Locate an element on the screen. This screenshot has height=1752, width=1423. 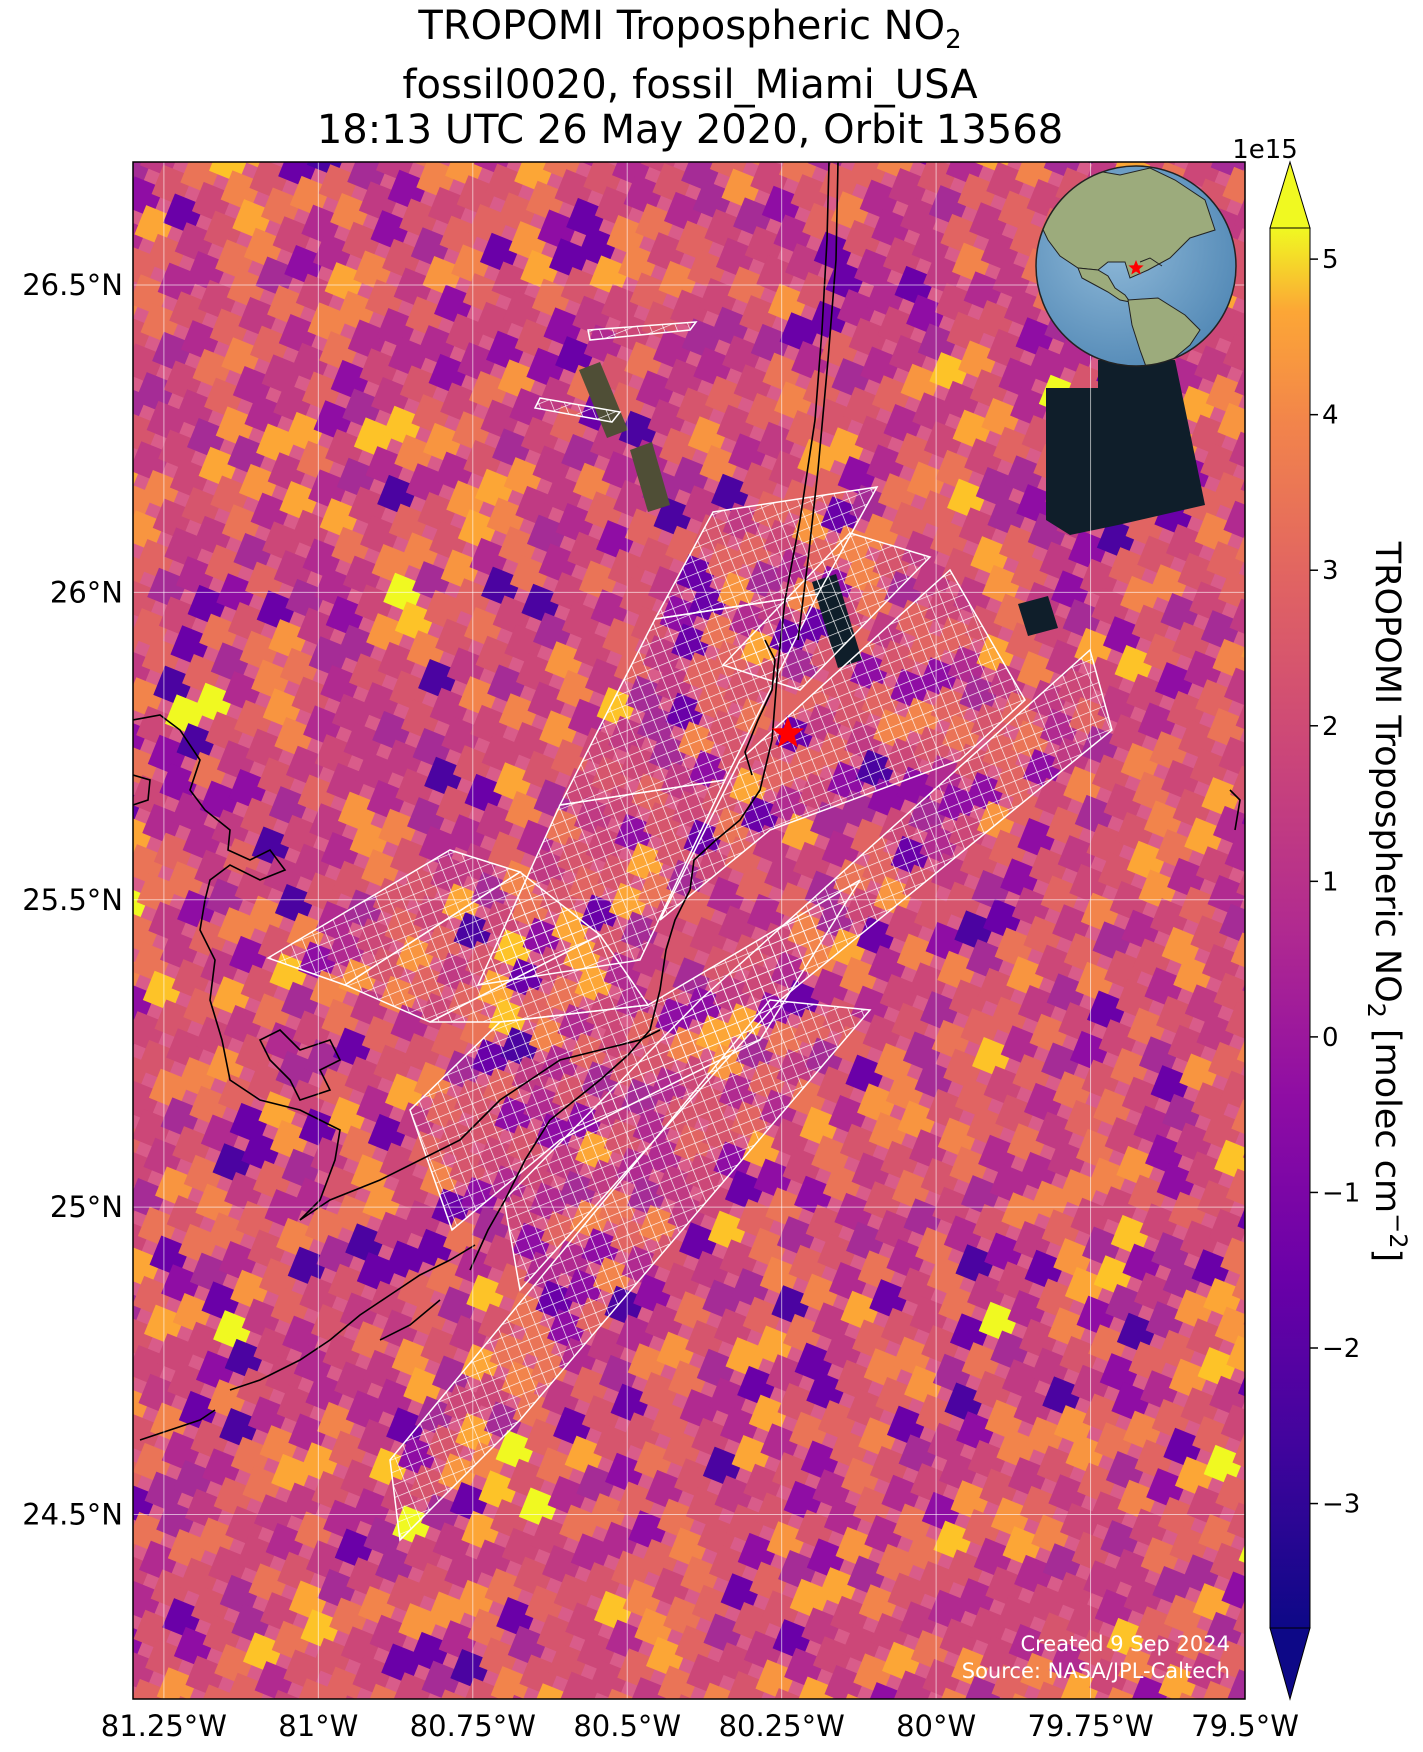
lon-tick-label: 80°W is located at coordinates (936, 1726).